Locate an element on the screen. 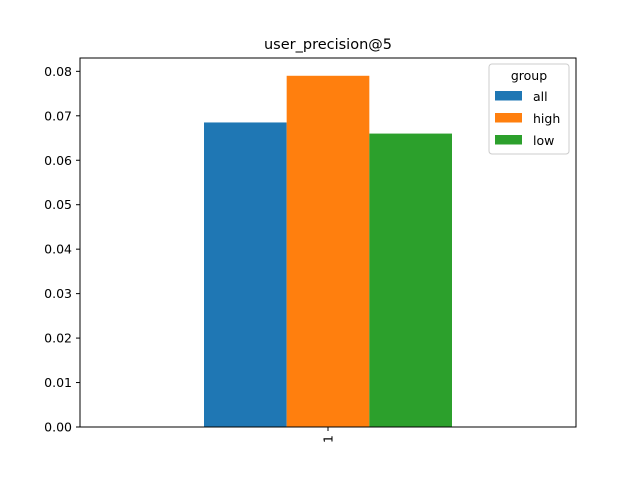  legend-label-low: low is located at coordinates (543, 140).